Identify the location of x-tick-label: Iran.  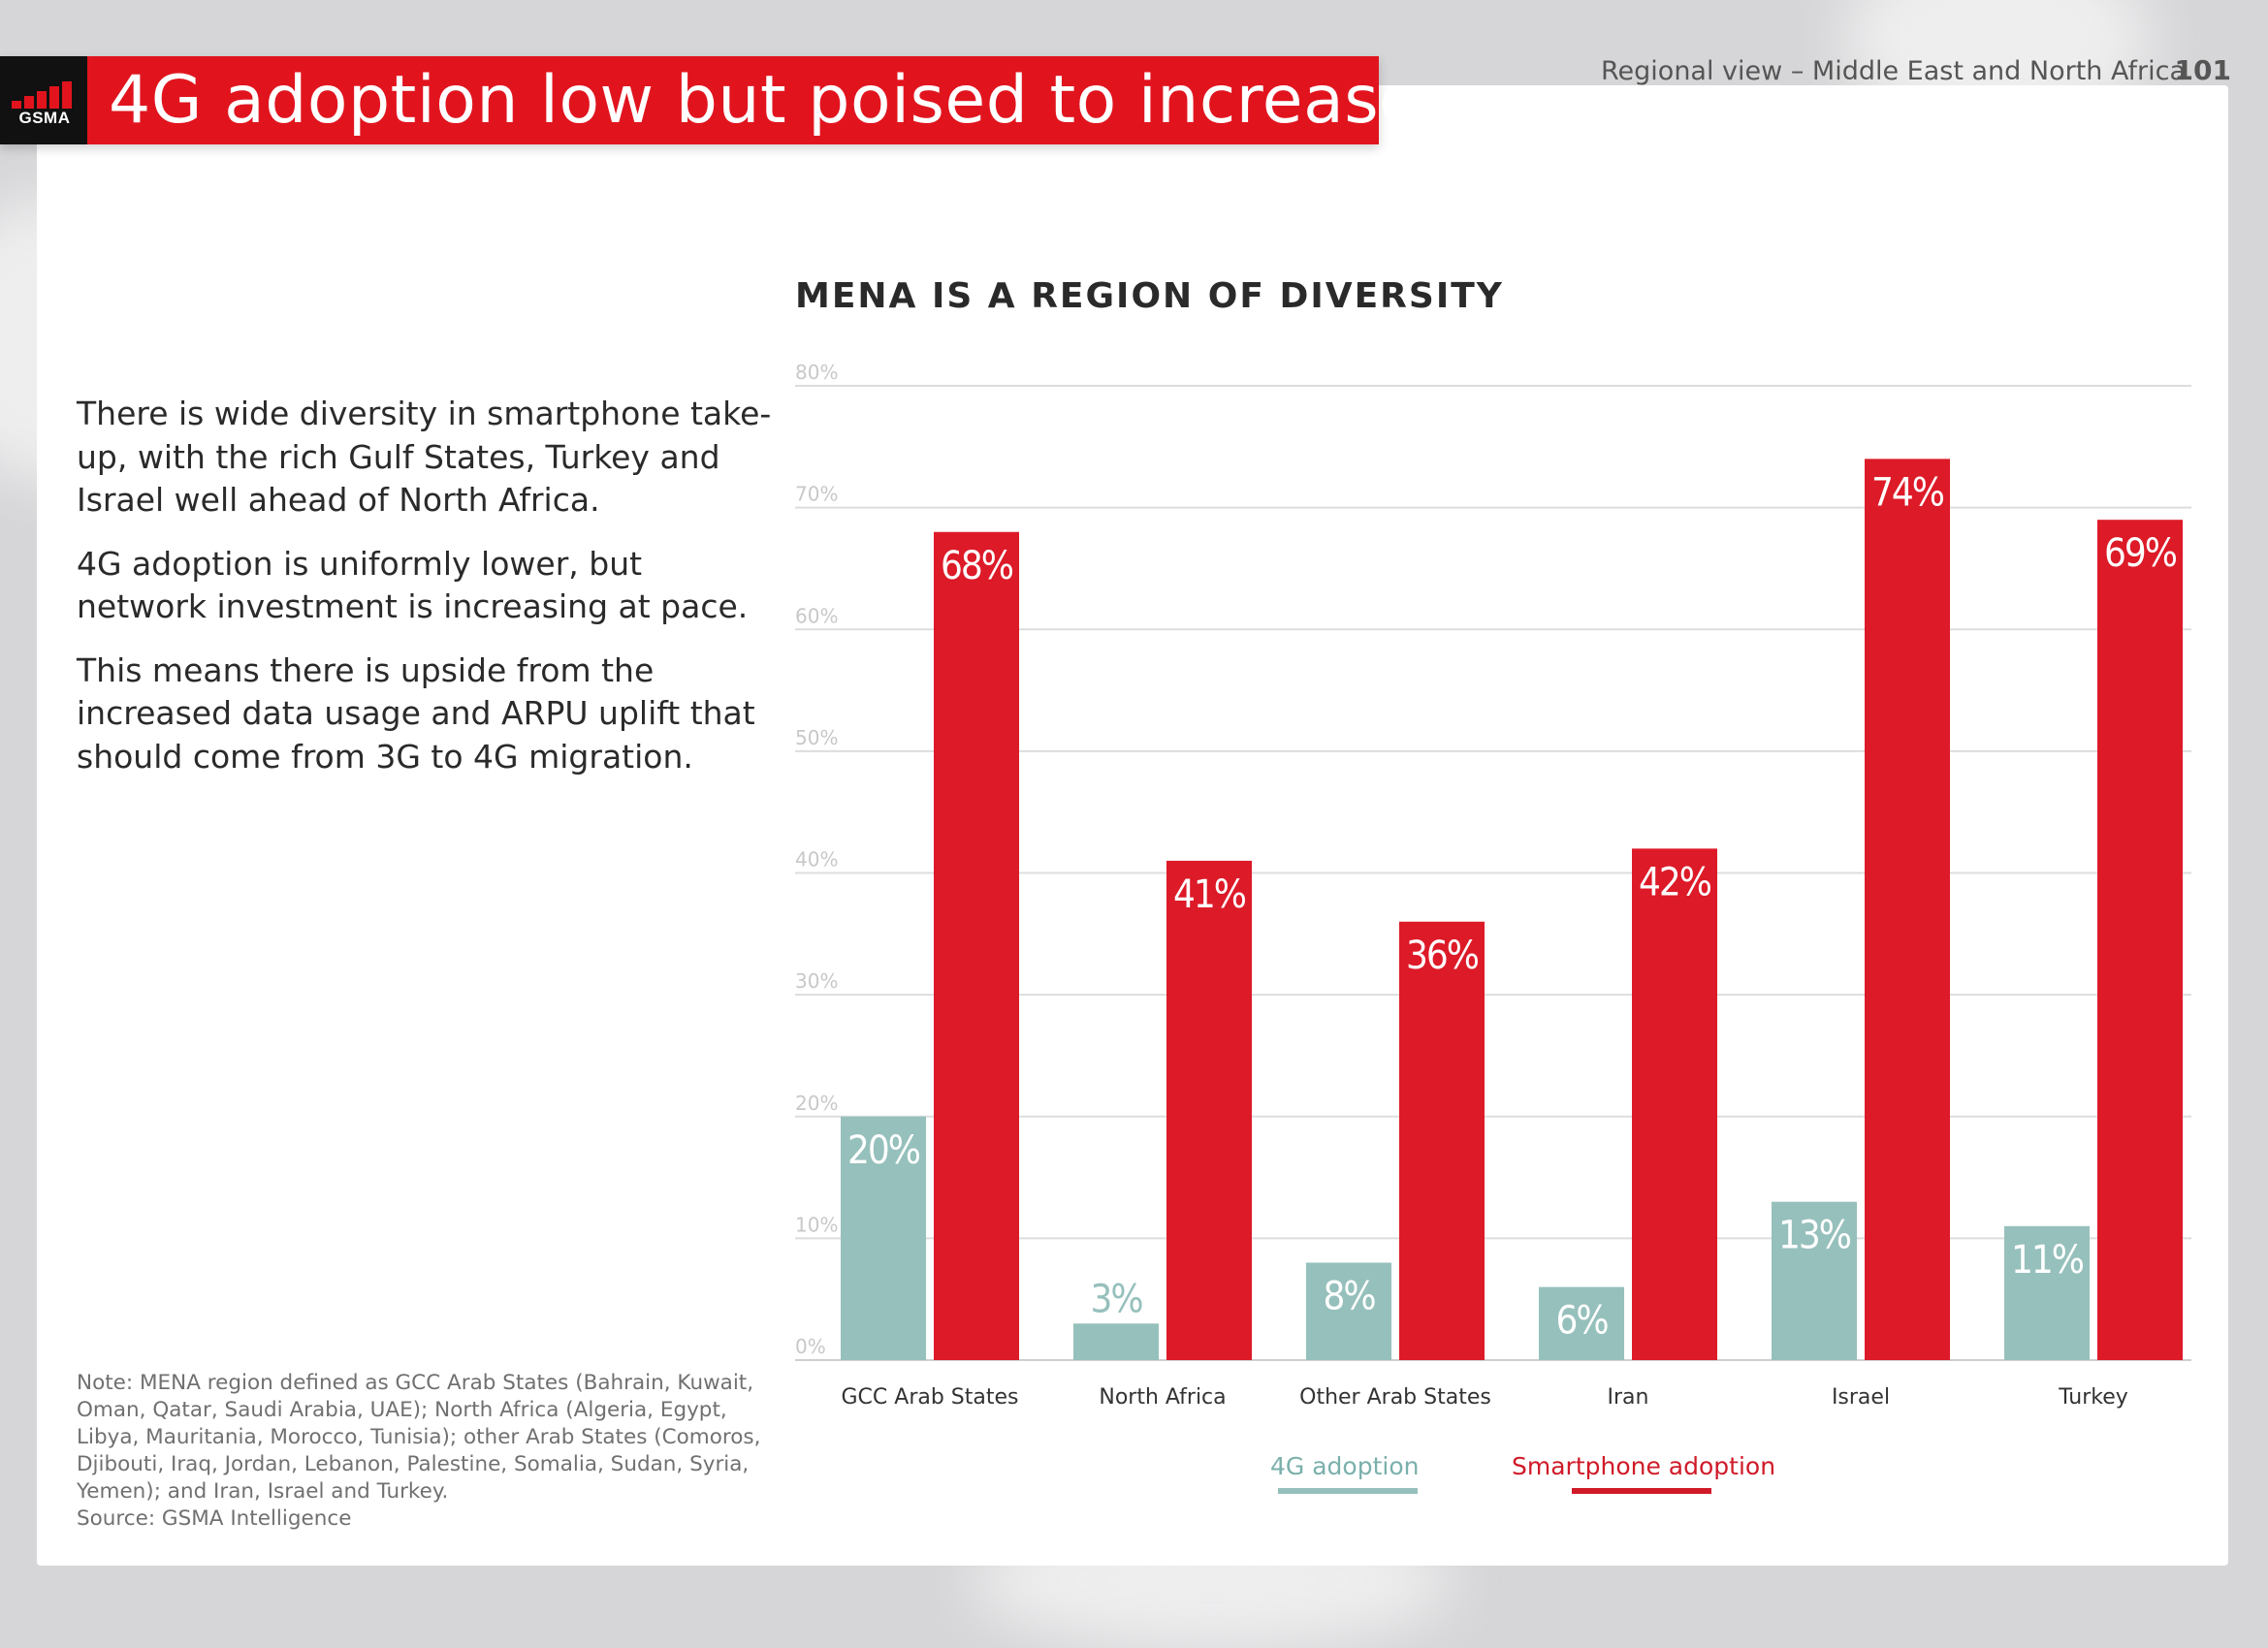
(1628, 1398).